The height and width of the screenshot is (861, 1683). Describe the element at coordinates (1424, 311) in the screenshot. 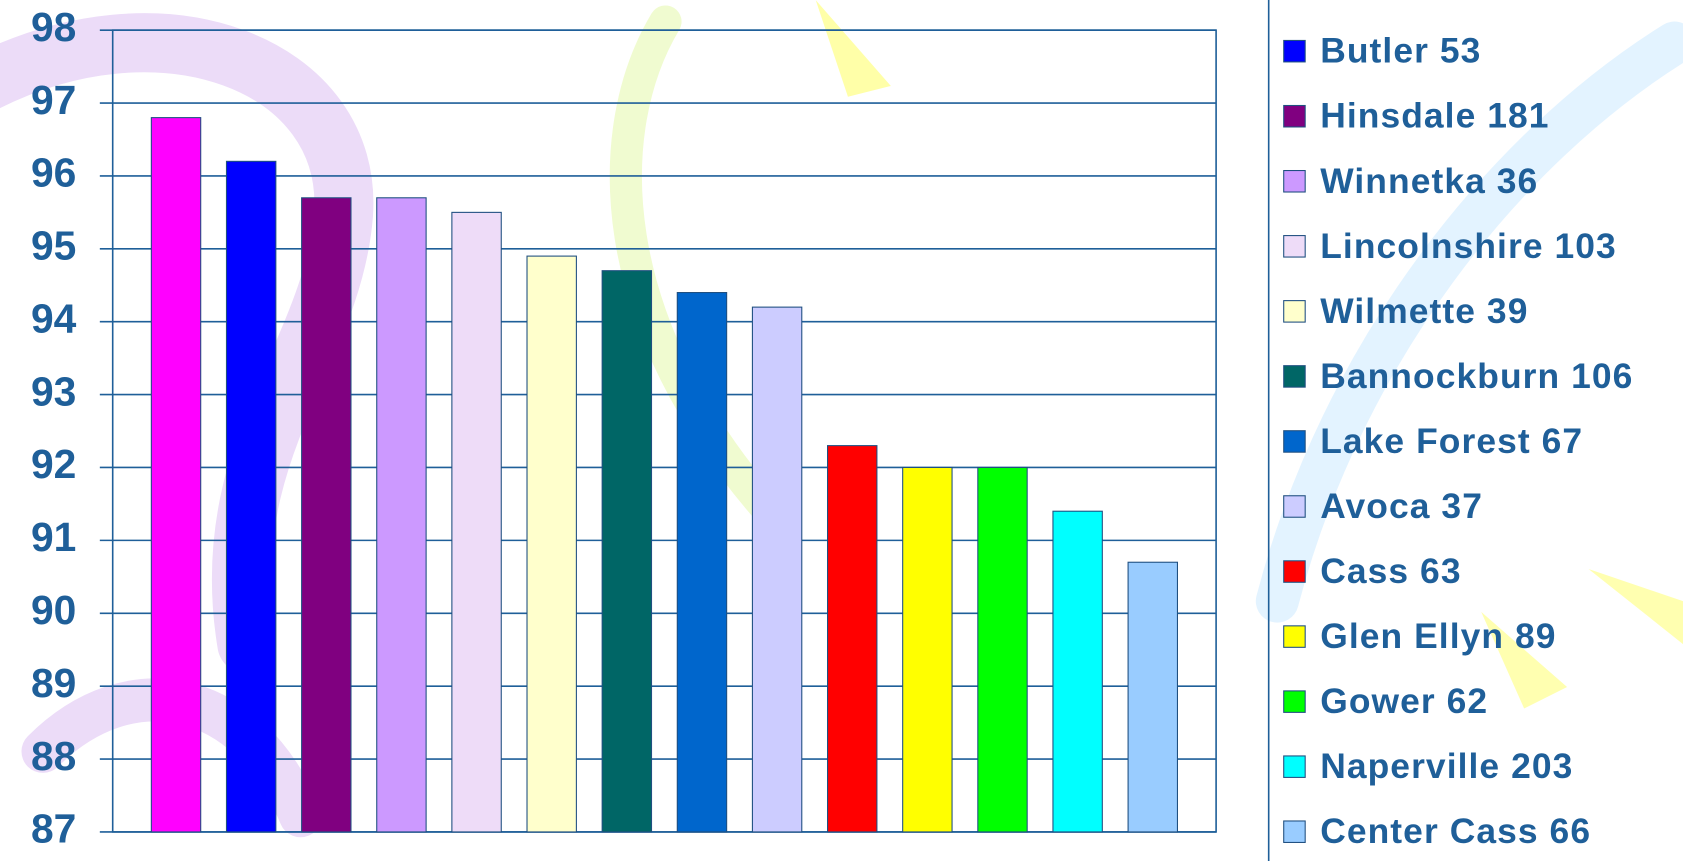

I see `legend-label: Wilmette 39` at that location.